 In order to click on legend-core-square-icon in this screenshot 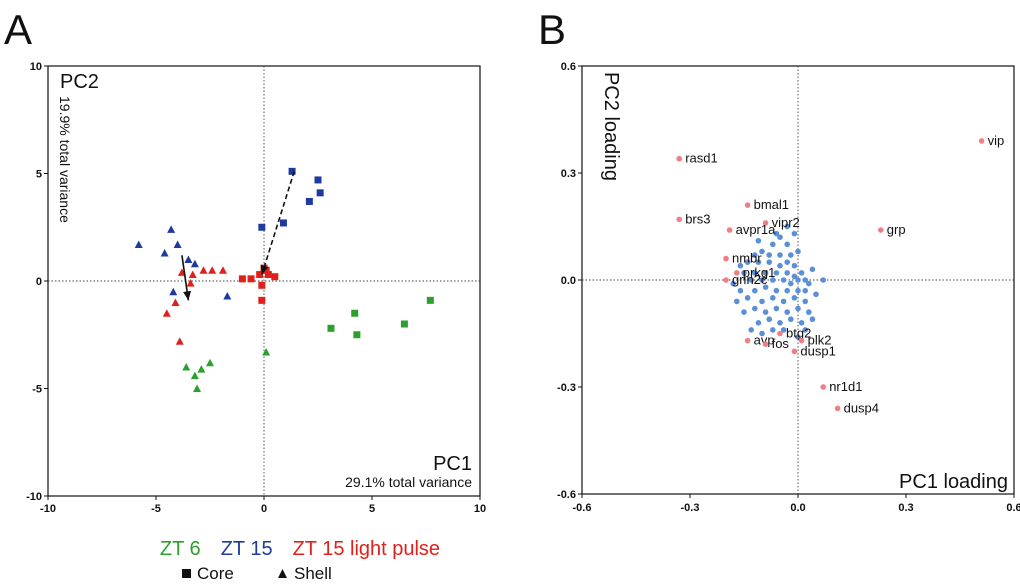, I will do `click(186, 573)`.